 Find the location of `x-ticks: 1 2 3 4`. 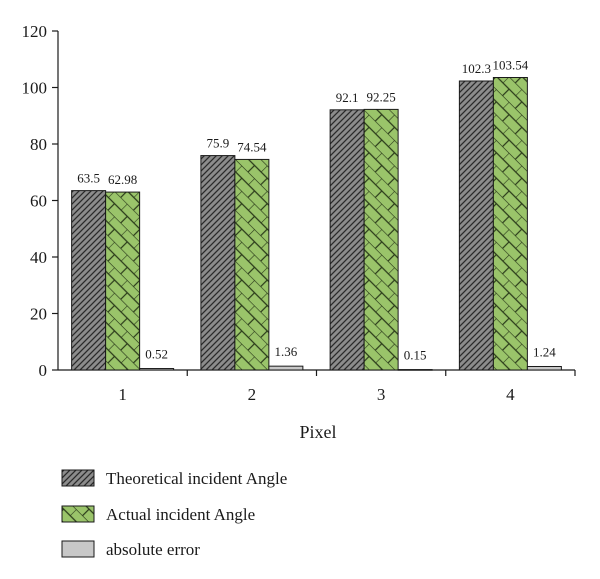

x-ticks: 1 2 3 4 is located at coordinates (347, 387).